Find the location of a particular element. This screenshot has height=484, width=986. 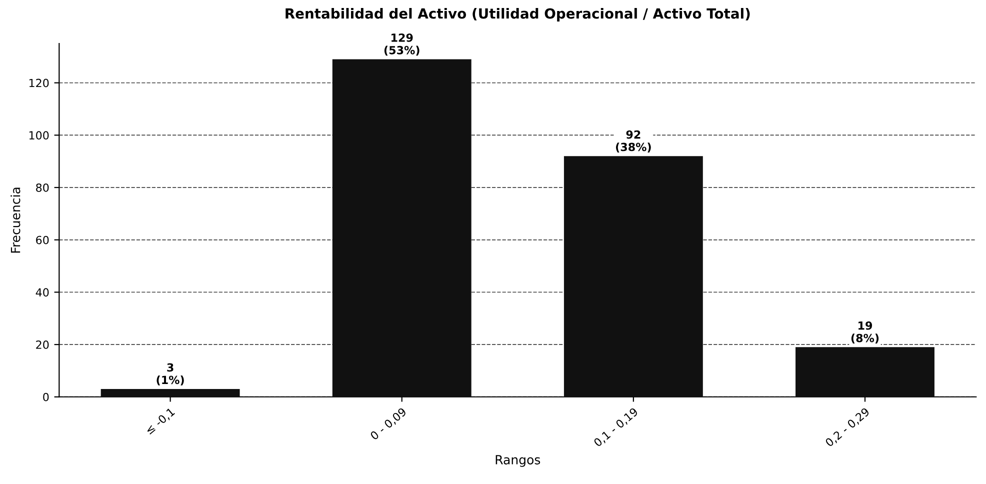

y-tick-label: 20 is located at coordinates (42, 344).